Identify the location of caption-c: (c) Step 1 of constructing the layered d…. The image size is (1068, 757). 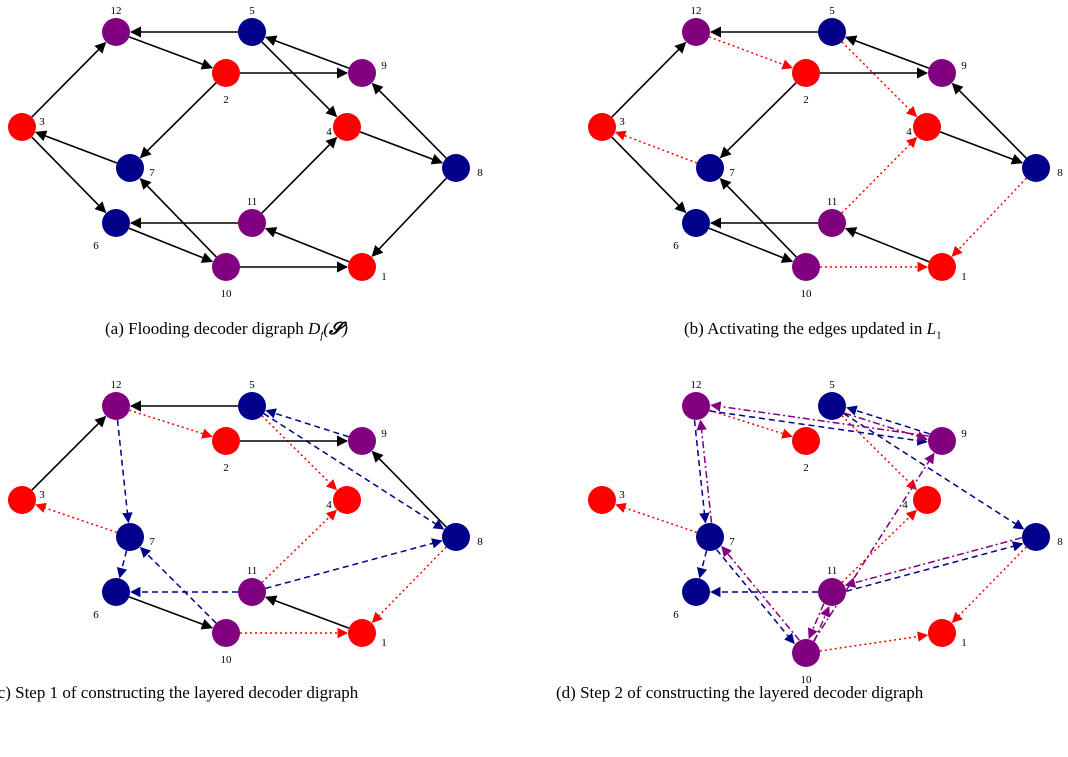
(246, 693).